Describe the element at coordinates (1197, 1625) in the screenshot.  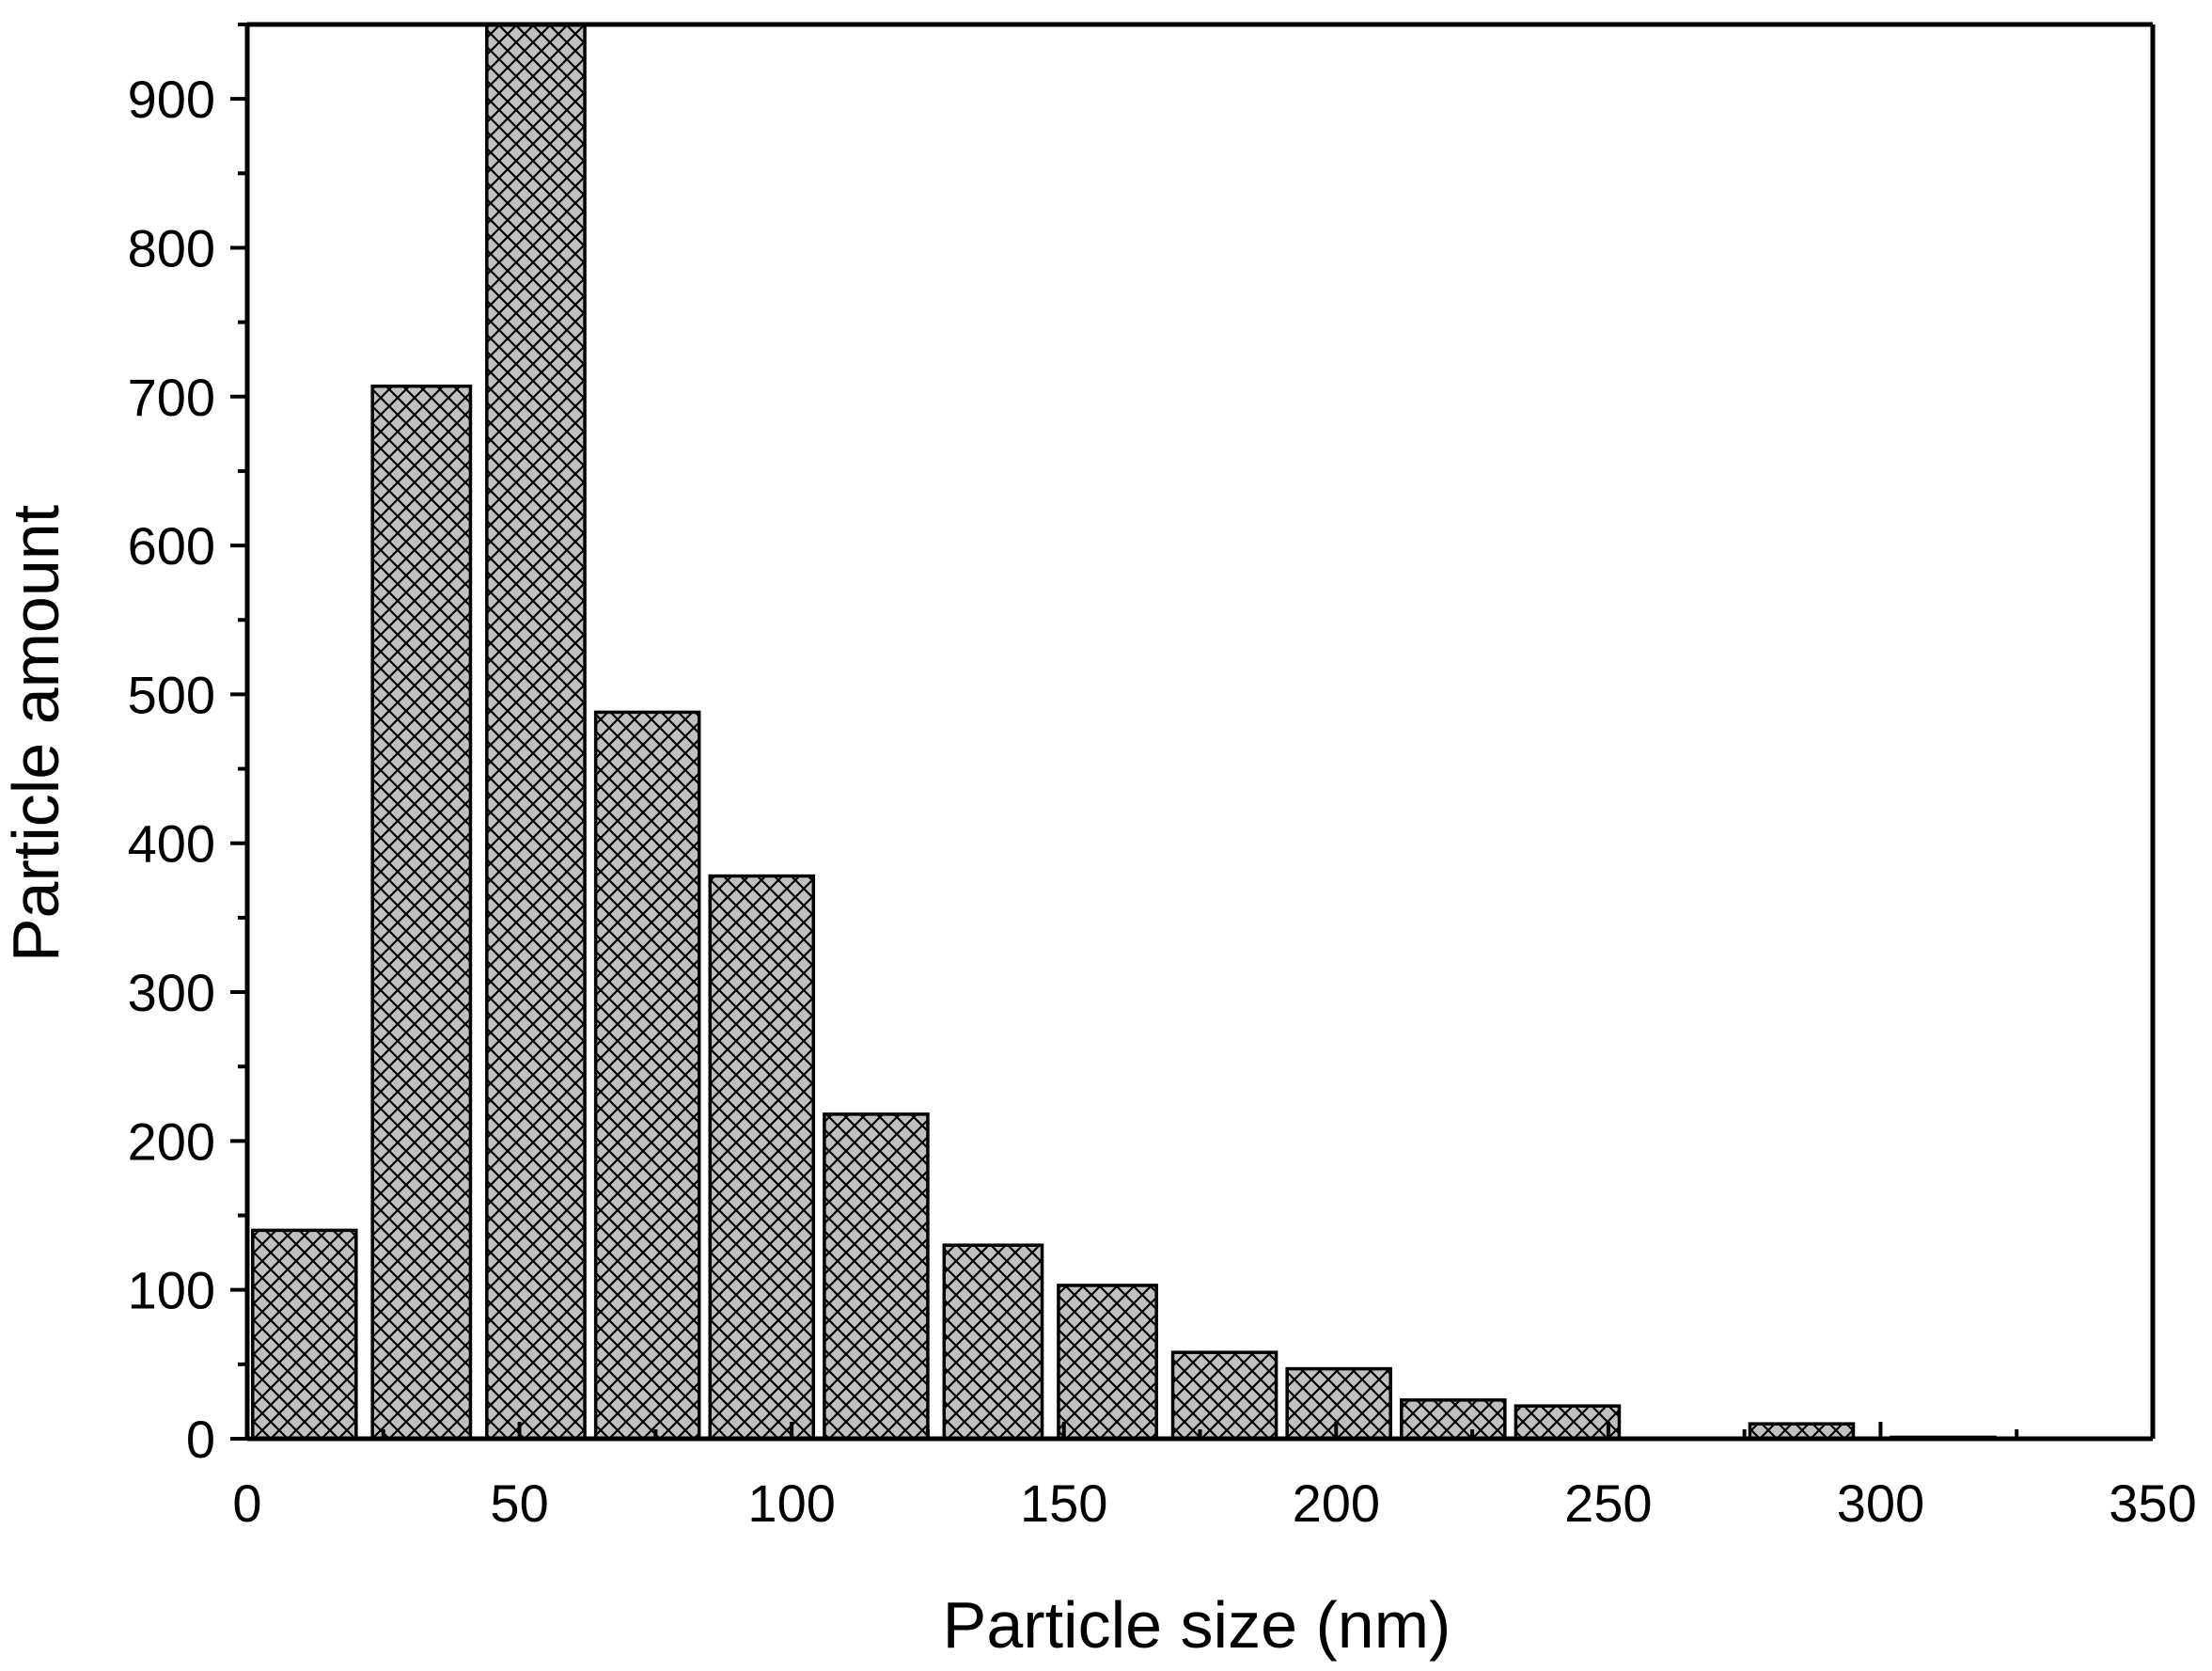
I see `x-axis-title: Particle size (nm)` at that location.